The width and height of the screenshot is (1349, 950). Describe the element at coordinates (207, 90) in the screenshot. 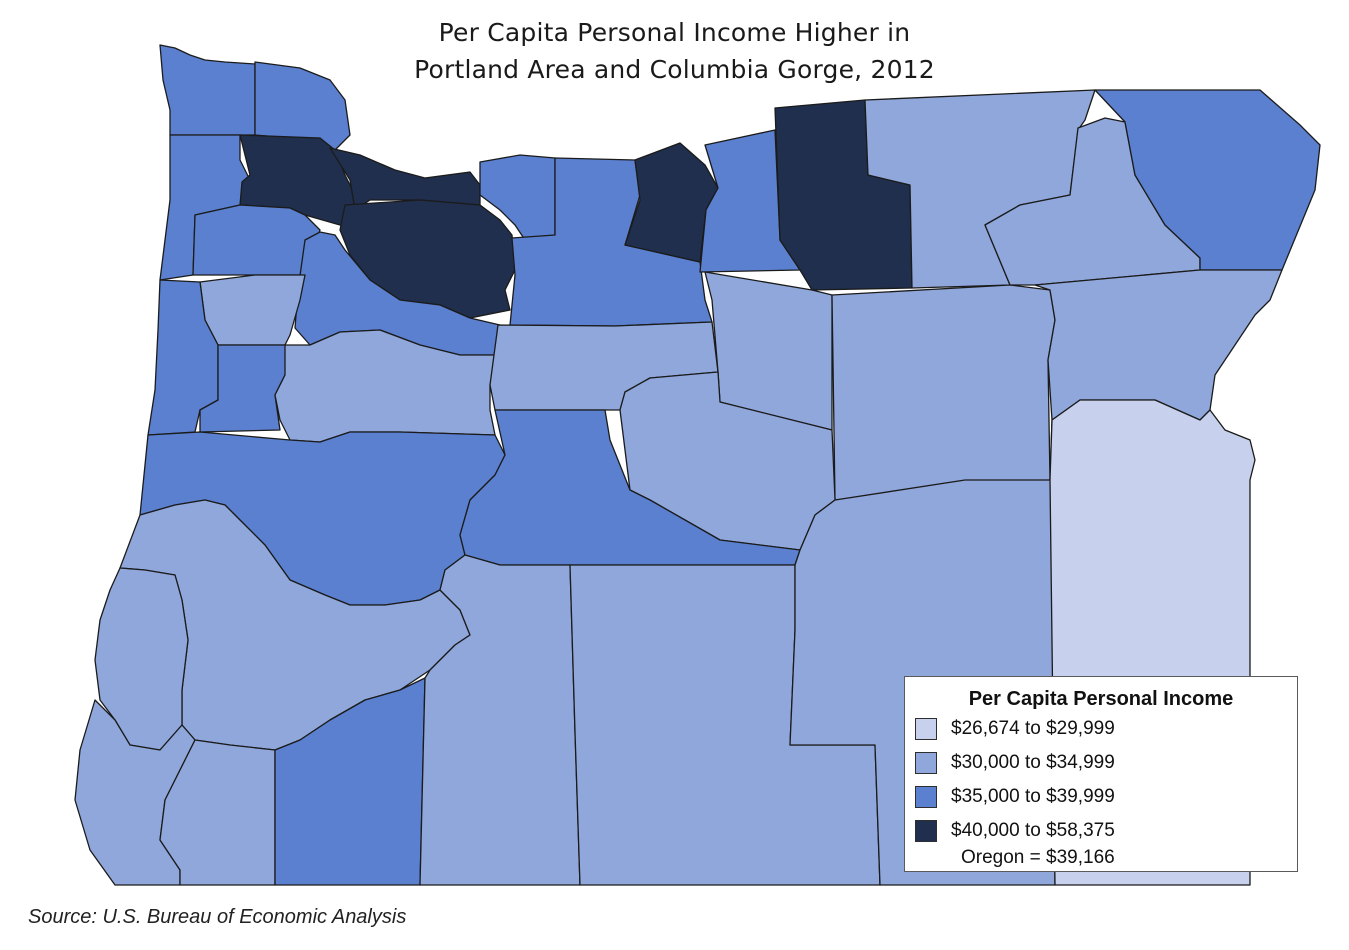

I see `county-clatsop` at that location.